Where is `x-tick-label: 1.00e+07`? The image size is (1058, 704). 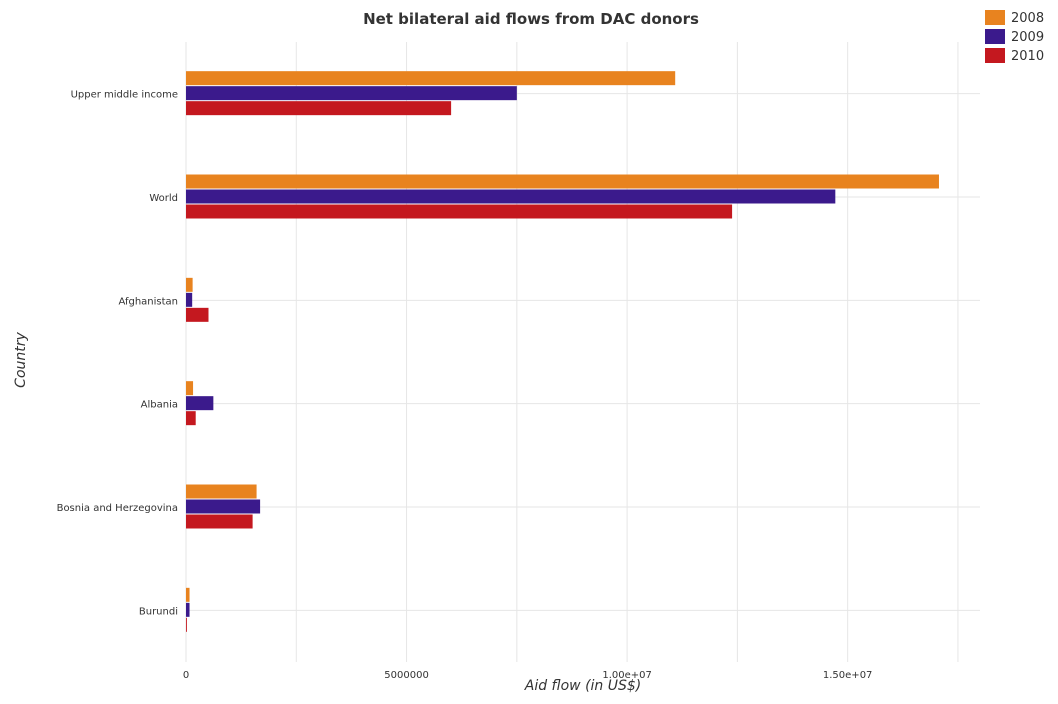
x-tick-label: 1.00e+07 is located at coordinates (627, 675).